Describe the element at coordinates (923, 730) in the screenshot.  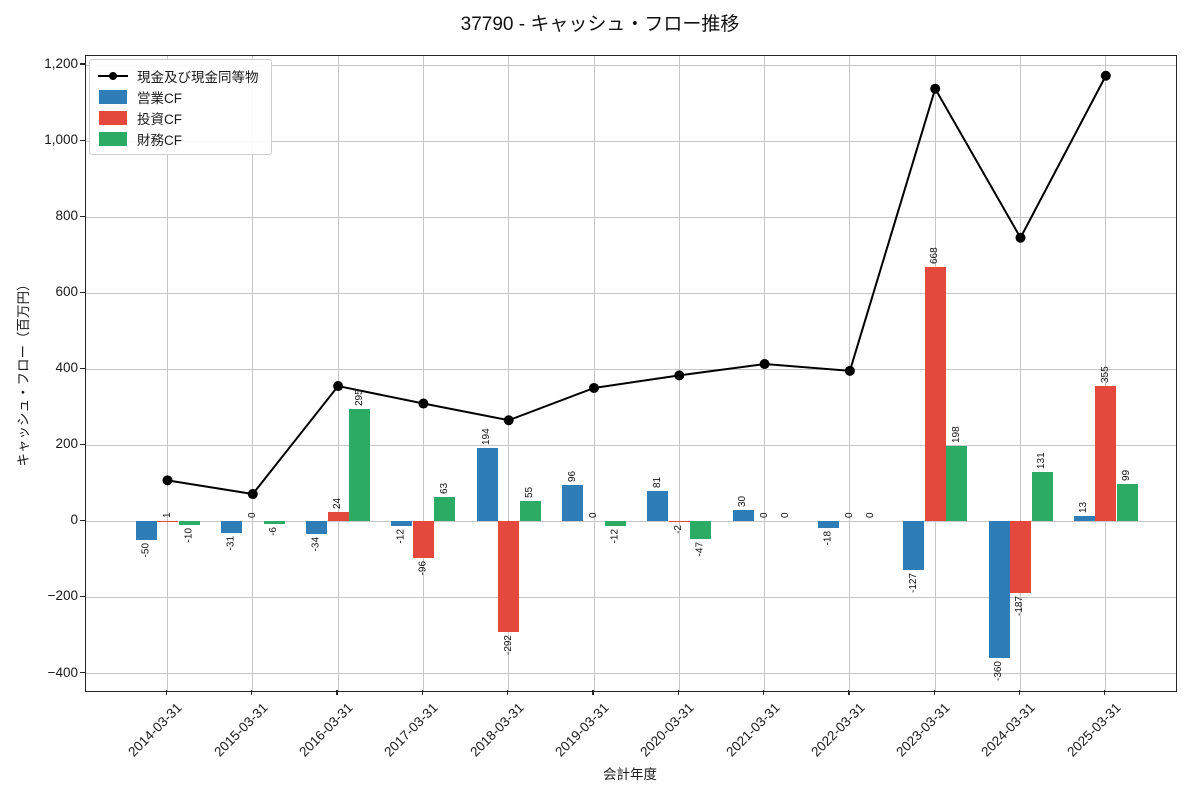
I see `x-tick-label: 2023-03-31` at that location.